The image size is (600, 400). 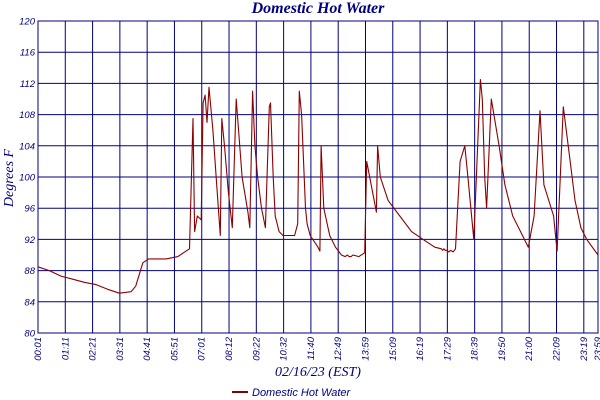 I want to click on y-tick-label: 108, so click(x=27, y=115).